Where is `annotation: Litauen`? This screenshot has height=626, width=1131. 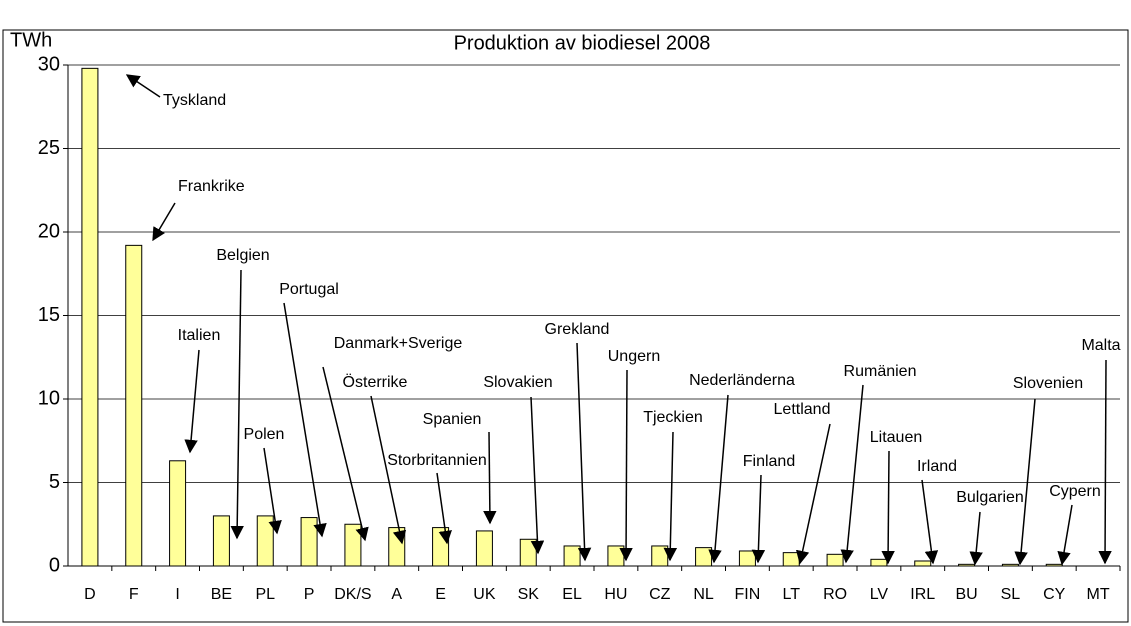
annotation: Litauen is located at coordinates (896, 437).